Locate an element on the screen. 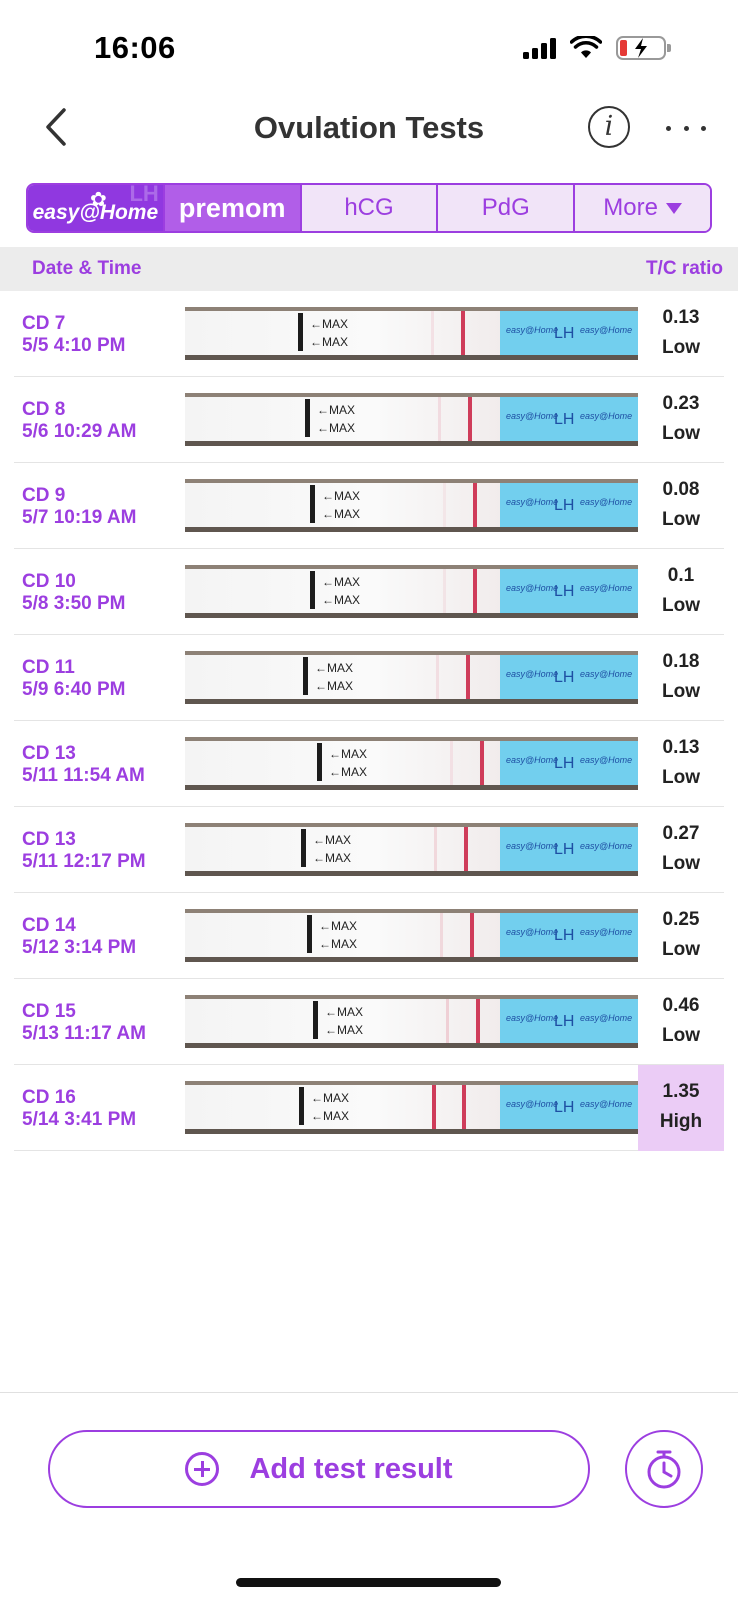 The image size is (738, 1600). add-test-result-label: Add test result is located at coordinates (351, 1468).